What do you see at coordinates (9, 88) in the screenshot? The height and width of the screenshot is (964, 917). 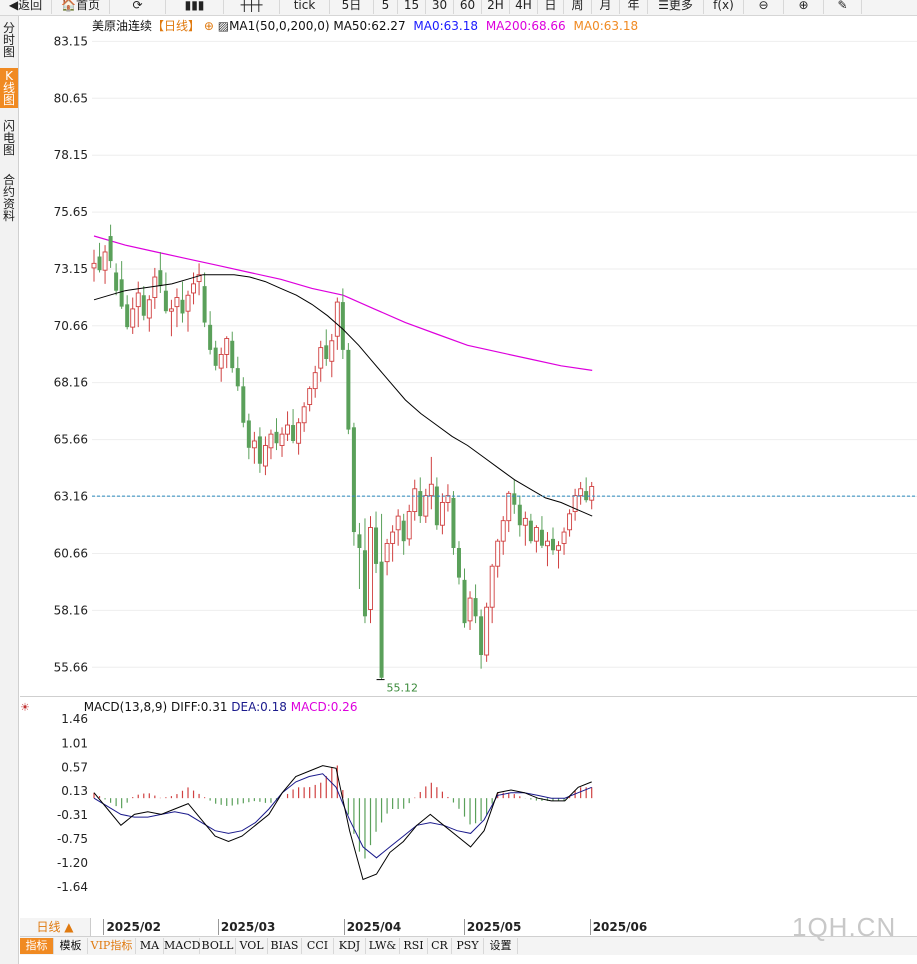 I see `sidebar-item-kline: K线图` at bounding box center [9, 88].